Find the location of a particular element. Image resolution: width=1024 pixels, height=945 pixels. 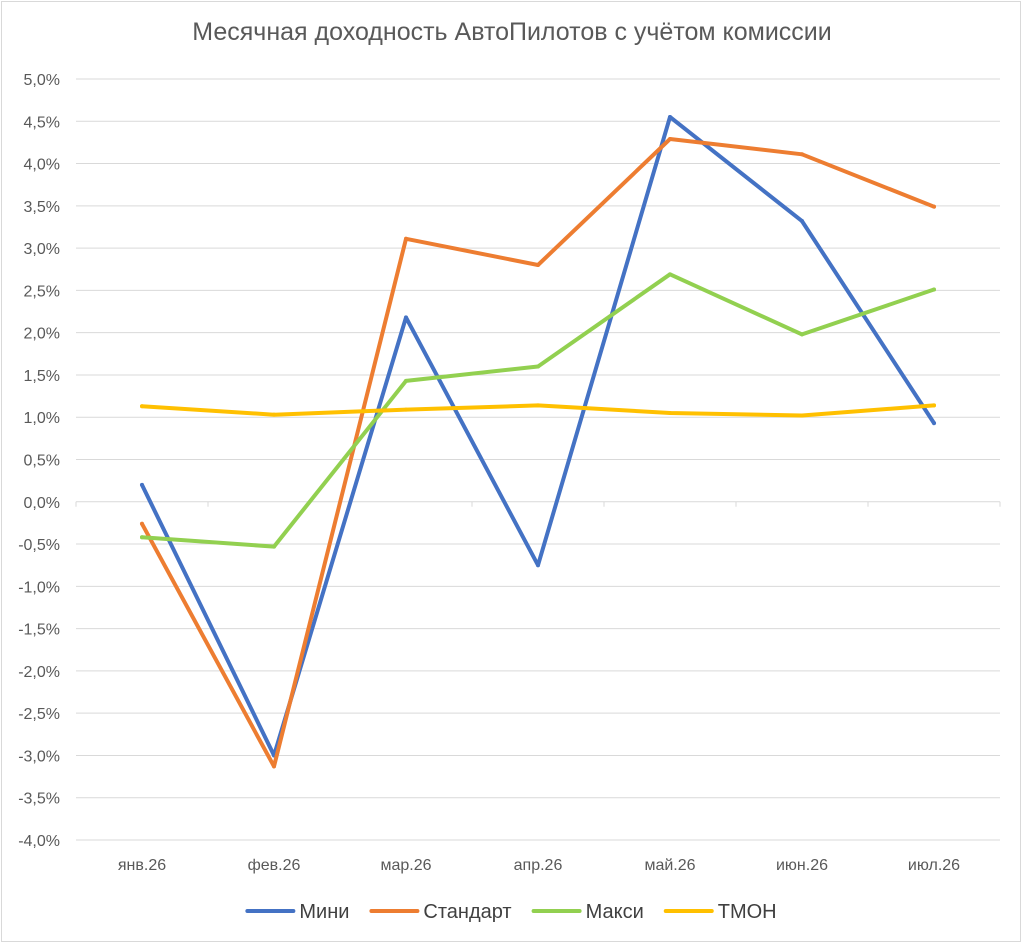

legend-label: ТМОН is located at coordinates (747, 912).